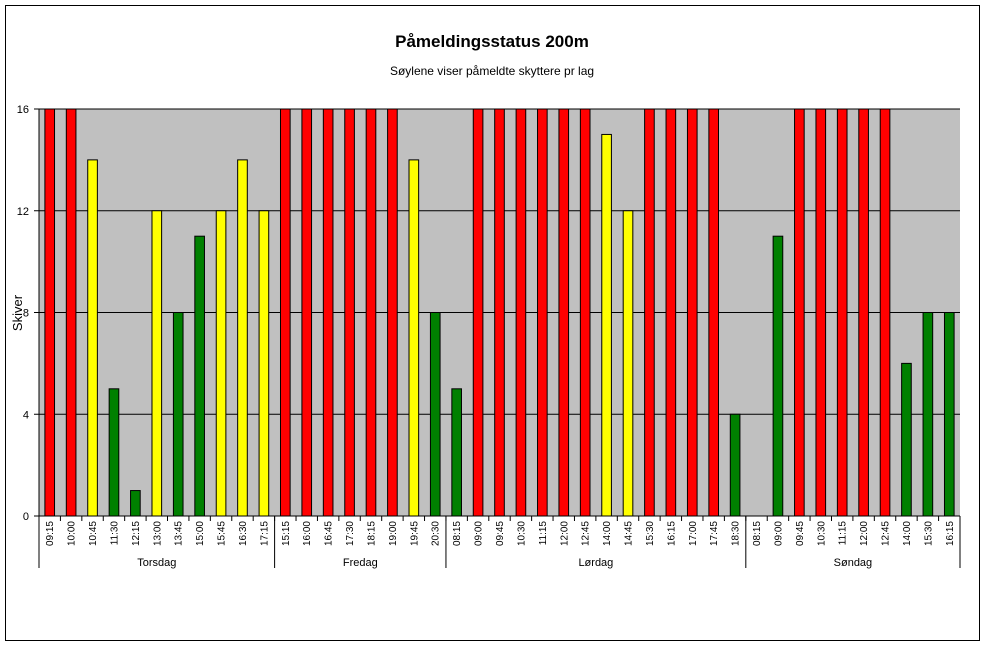 The height and width of the screenshot is (646, 985). Describe the element at coordinates (307, 533) in the screenshot. I see `x-tick-label: 16:00` at that location.